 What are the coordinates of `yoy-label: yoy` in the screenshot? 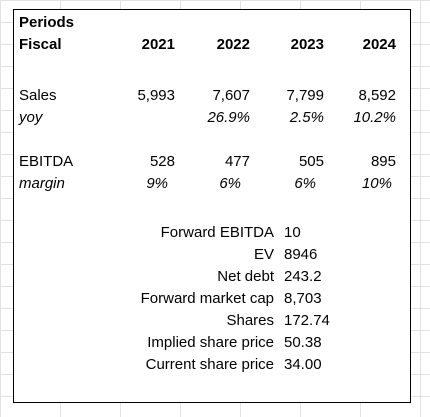 It's located at (31, 117).